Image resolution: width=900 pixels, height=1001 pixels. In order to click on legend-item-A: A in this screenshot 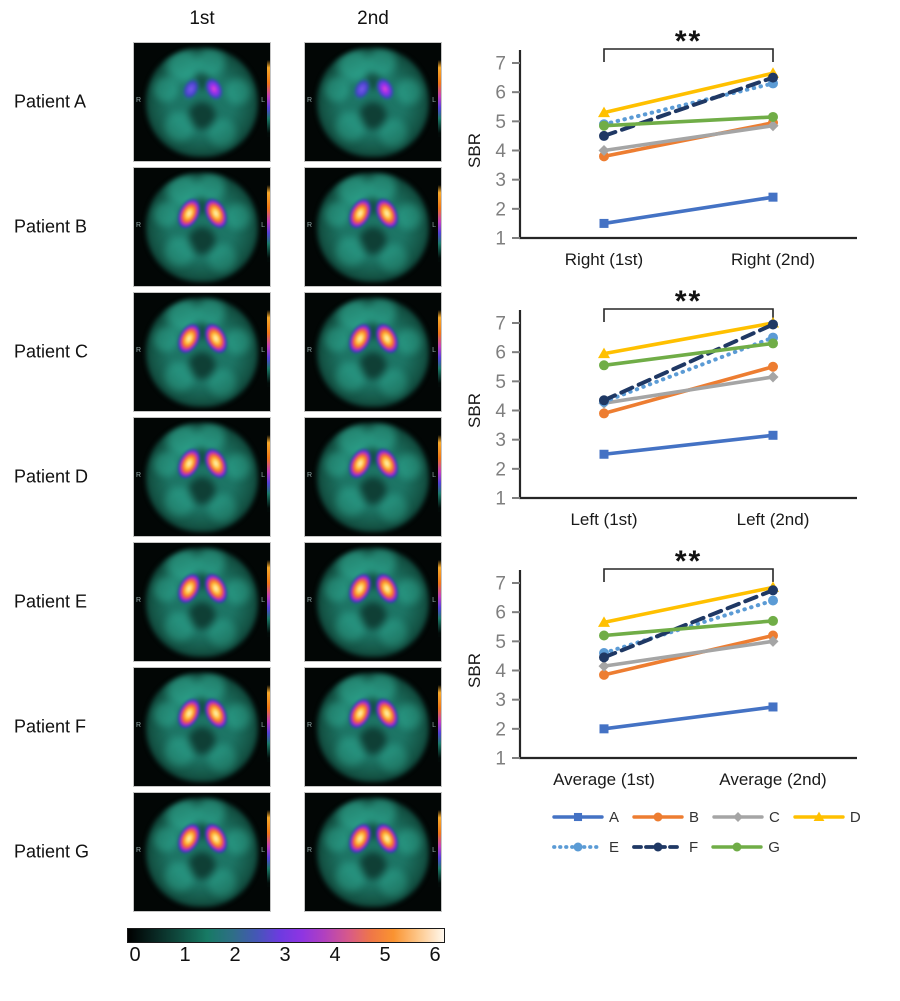, I will do `click(585, 817)`.